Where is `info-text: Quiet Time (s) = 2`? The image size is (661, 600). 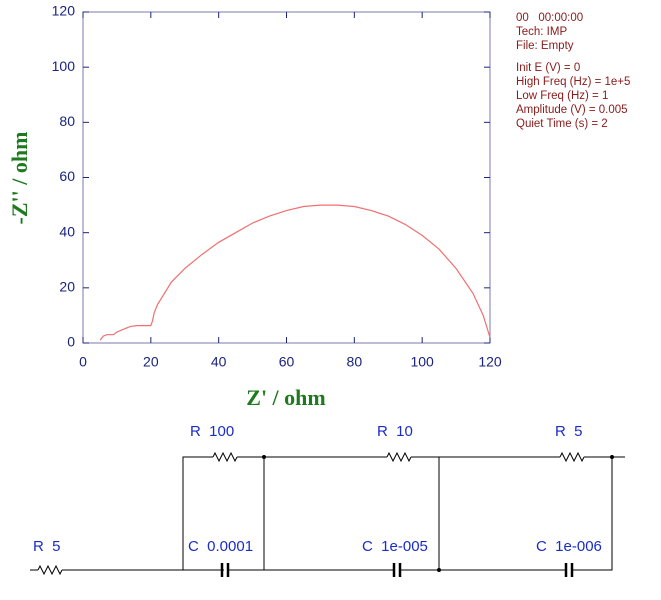 info-text: Quiet Time (s) = 2 is located at coordinates (562, 124).